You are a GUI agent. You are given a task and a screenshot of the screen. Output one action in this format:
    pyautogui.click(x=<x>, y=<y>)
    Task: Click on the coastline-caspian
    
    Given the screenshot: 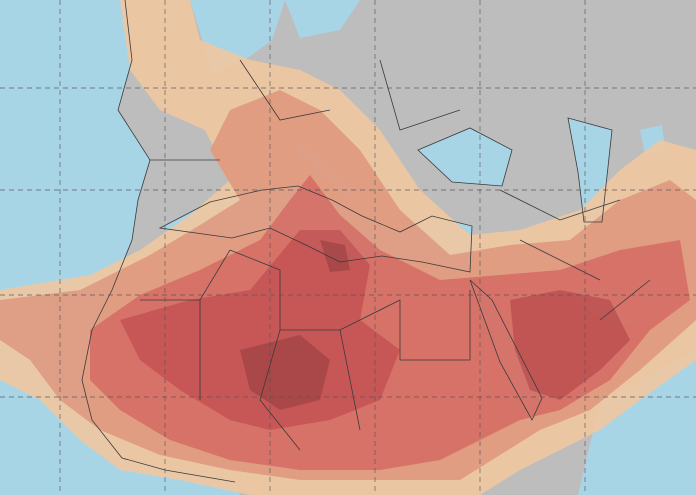 What is the action you would take?
    pyautogui.click(x=590, y=170)
    